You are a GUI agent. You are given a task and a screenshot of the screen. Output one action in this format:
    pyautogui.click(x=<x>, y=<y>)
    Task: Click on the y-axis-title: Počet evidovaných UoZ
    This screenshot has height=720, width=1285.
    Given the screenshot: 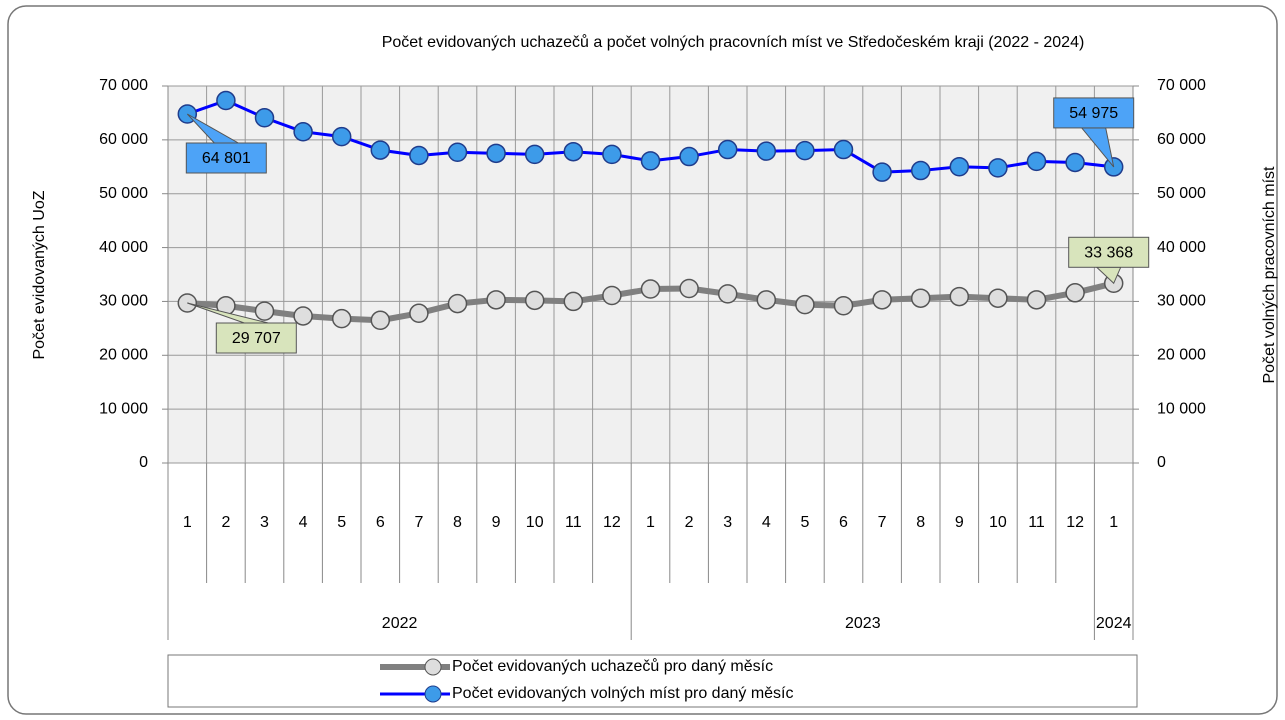 What is the action you would take?
    pyautogui.click(x=39, y=274)
    